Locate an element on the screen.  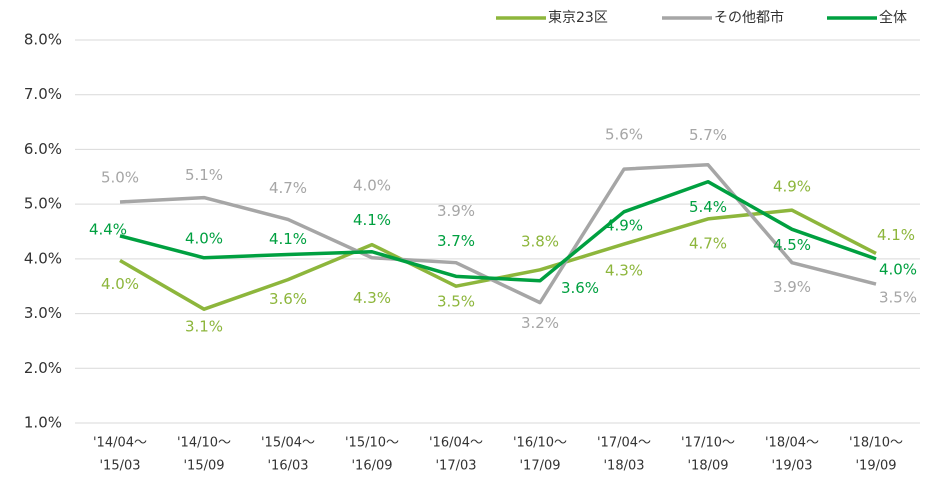
data-label: 3.8% is located at coordinates (540, 241).